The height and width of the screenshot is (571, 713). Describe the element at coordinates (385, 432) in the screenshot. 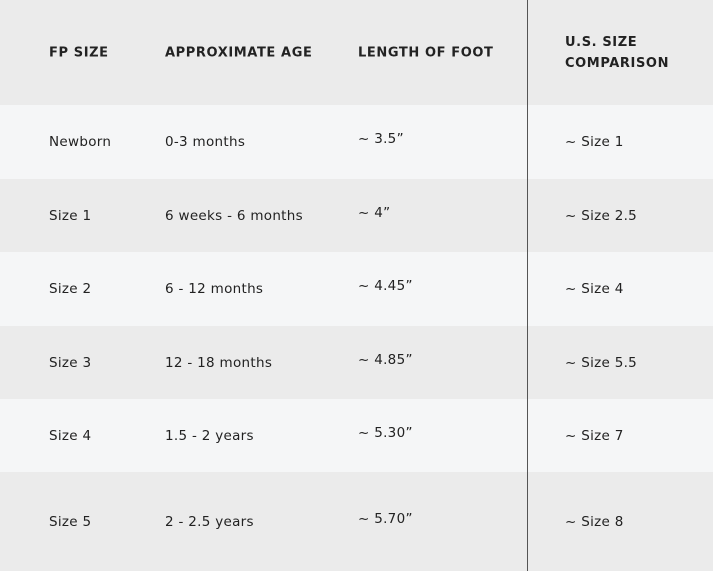

I see `cell-length-of-foot: ~ 5.30”` at that location.